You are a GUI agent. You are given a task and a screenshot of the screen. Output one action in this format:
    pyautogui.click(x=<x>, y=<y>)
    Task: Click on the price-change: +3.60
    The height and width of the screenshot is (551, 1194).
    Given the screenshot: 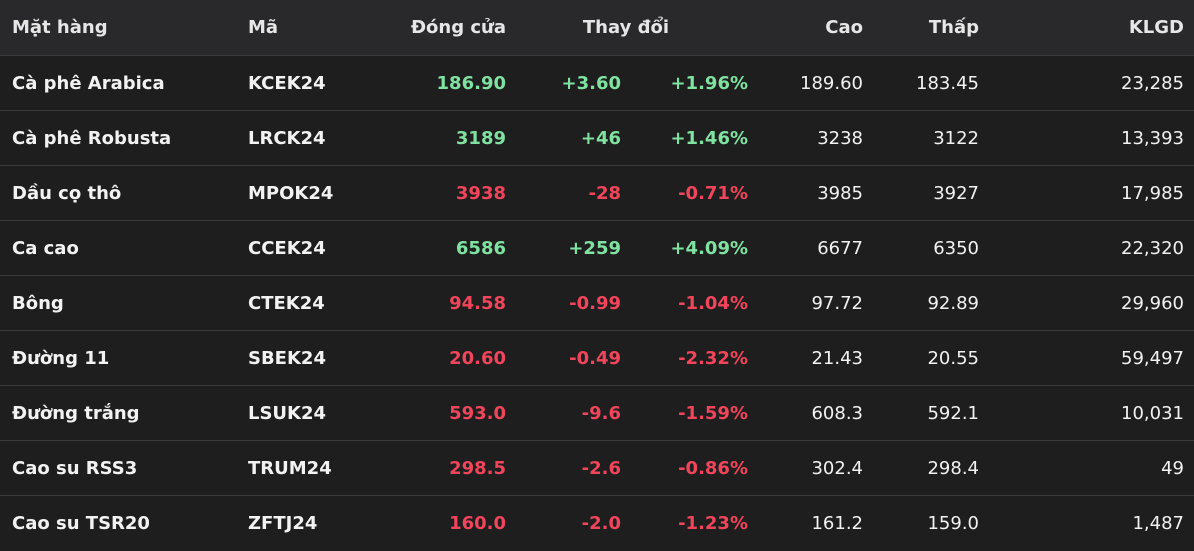 What is the action you would take?
    pyautogui.click(x=591, y=83)
    